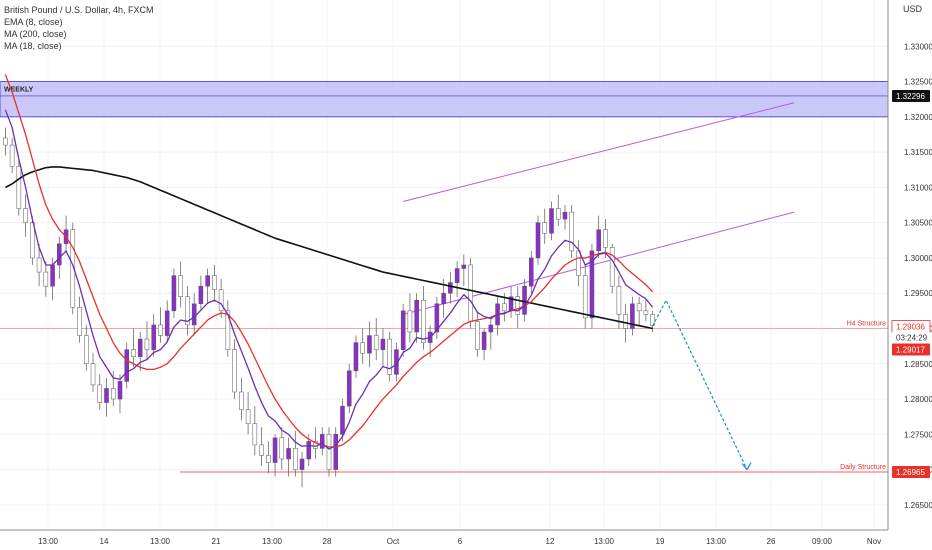 Image resolution: width=932 pixels, height=550 pixels. I want to click on weekly-zone-label: WEEKLY, so click(19, 90).